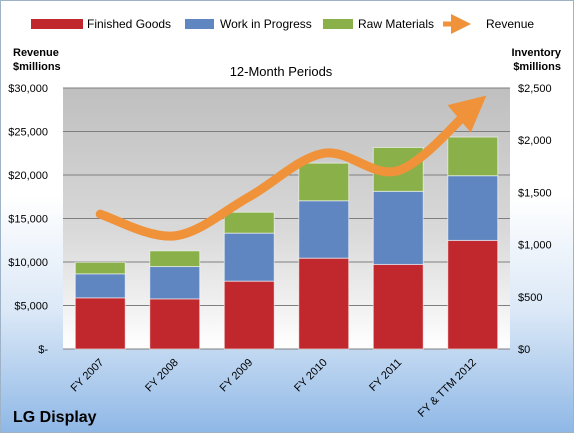  Describe the element at coordinates (396, 24) in the screenshot. I see `legend-label-raw-materials: Raw Materials` at that location.